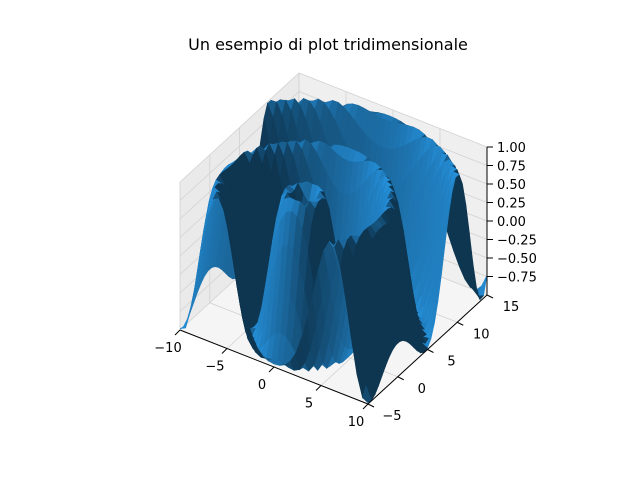  I want to click on chart-title: Un esempio di plot tridimensionale, so click(328, 44).